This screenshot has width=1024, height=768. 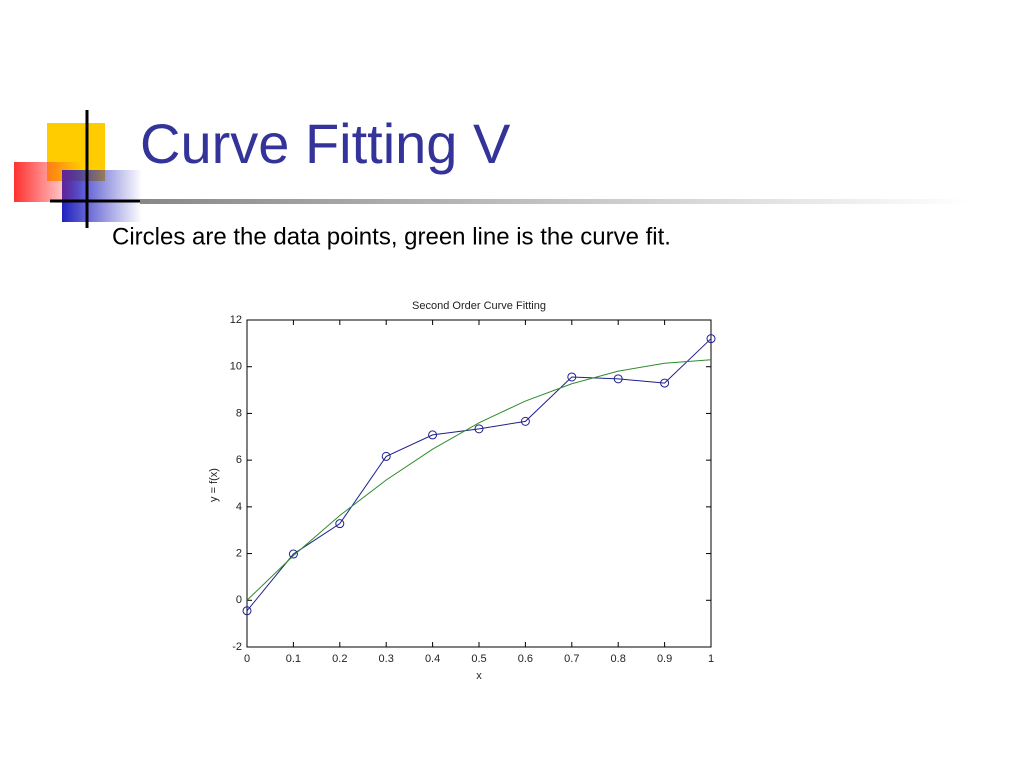 What do you see at coordinates (236, 320) in the screenshot?
I see `y-tick-label: 12` at bounding box center [236, 320].